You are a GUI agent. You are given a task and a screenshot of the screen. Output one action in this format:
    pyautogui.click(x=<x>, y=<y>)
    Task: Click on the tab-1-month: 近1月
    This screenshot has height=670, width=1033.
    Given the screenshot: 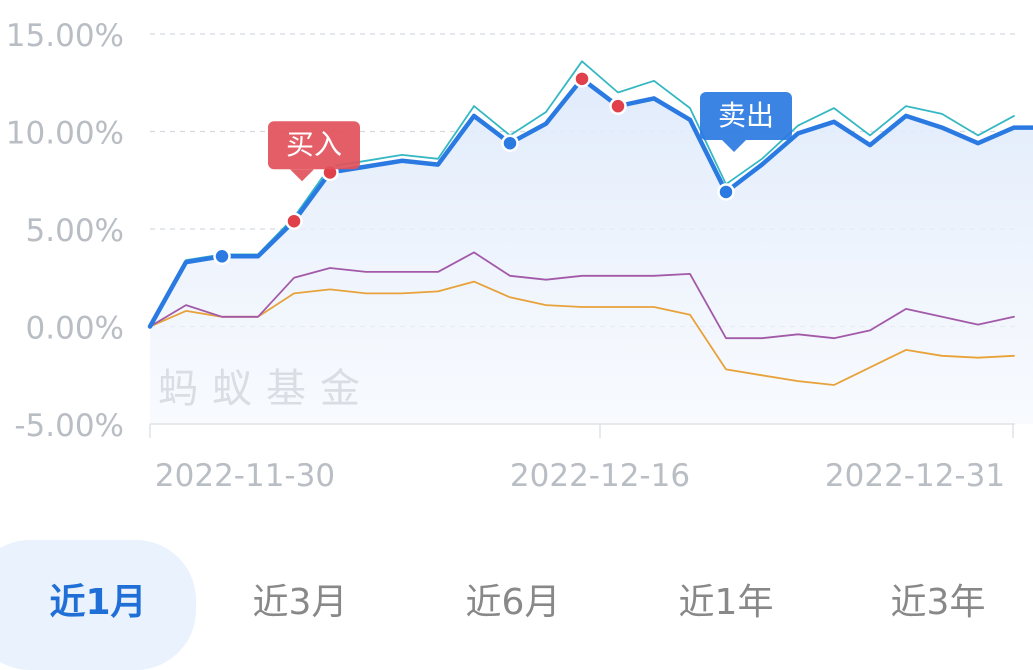 What is the action you would take?
    pyautogui.click(x=98, y=605)
    